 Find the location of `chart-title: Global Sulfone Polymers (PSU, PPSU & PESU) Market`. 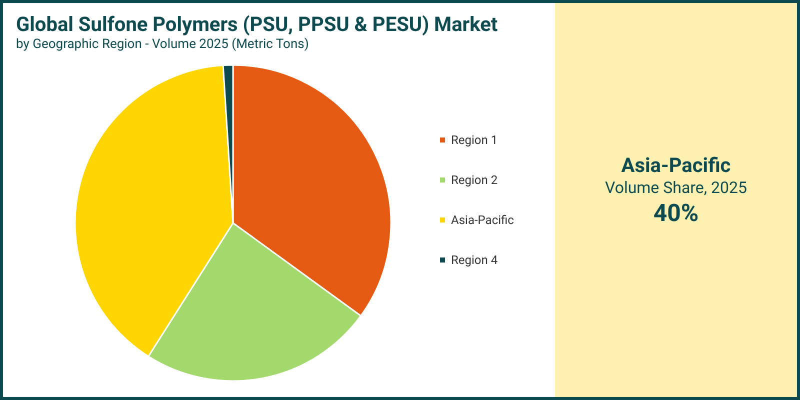

chart-title: Global Sulfone Polymers (PSU, PPSU & PESU) Market is located at coordinates (257, 24).